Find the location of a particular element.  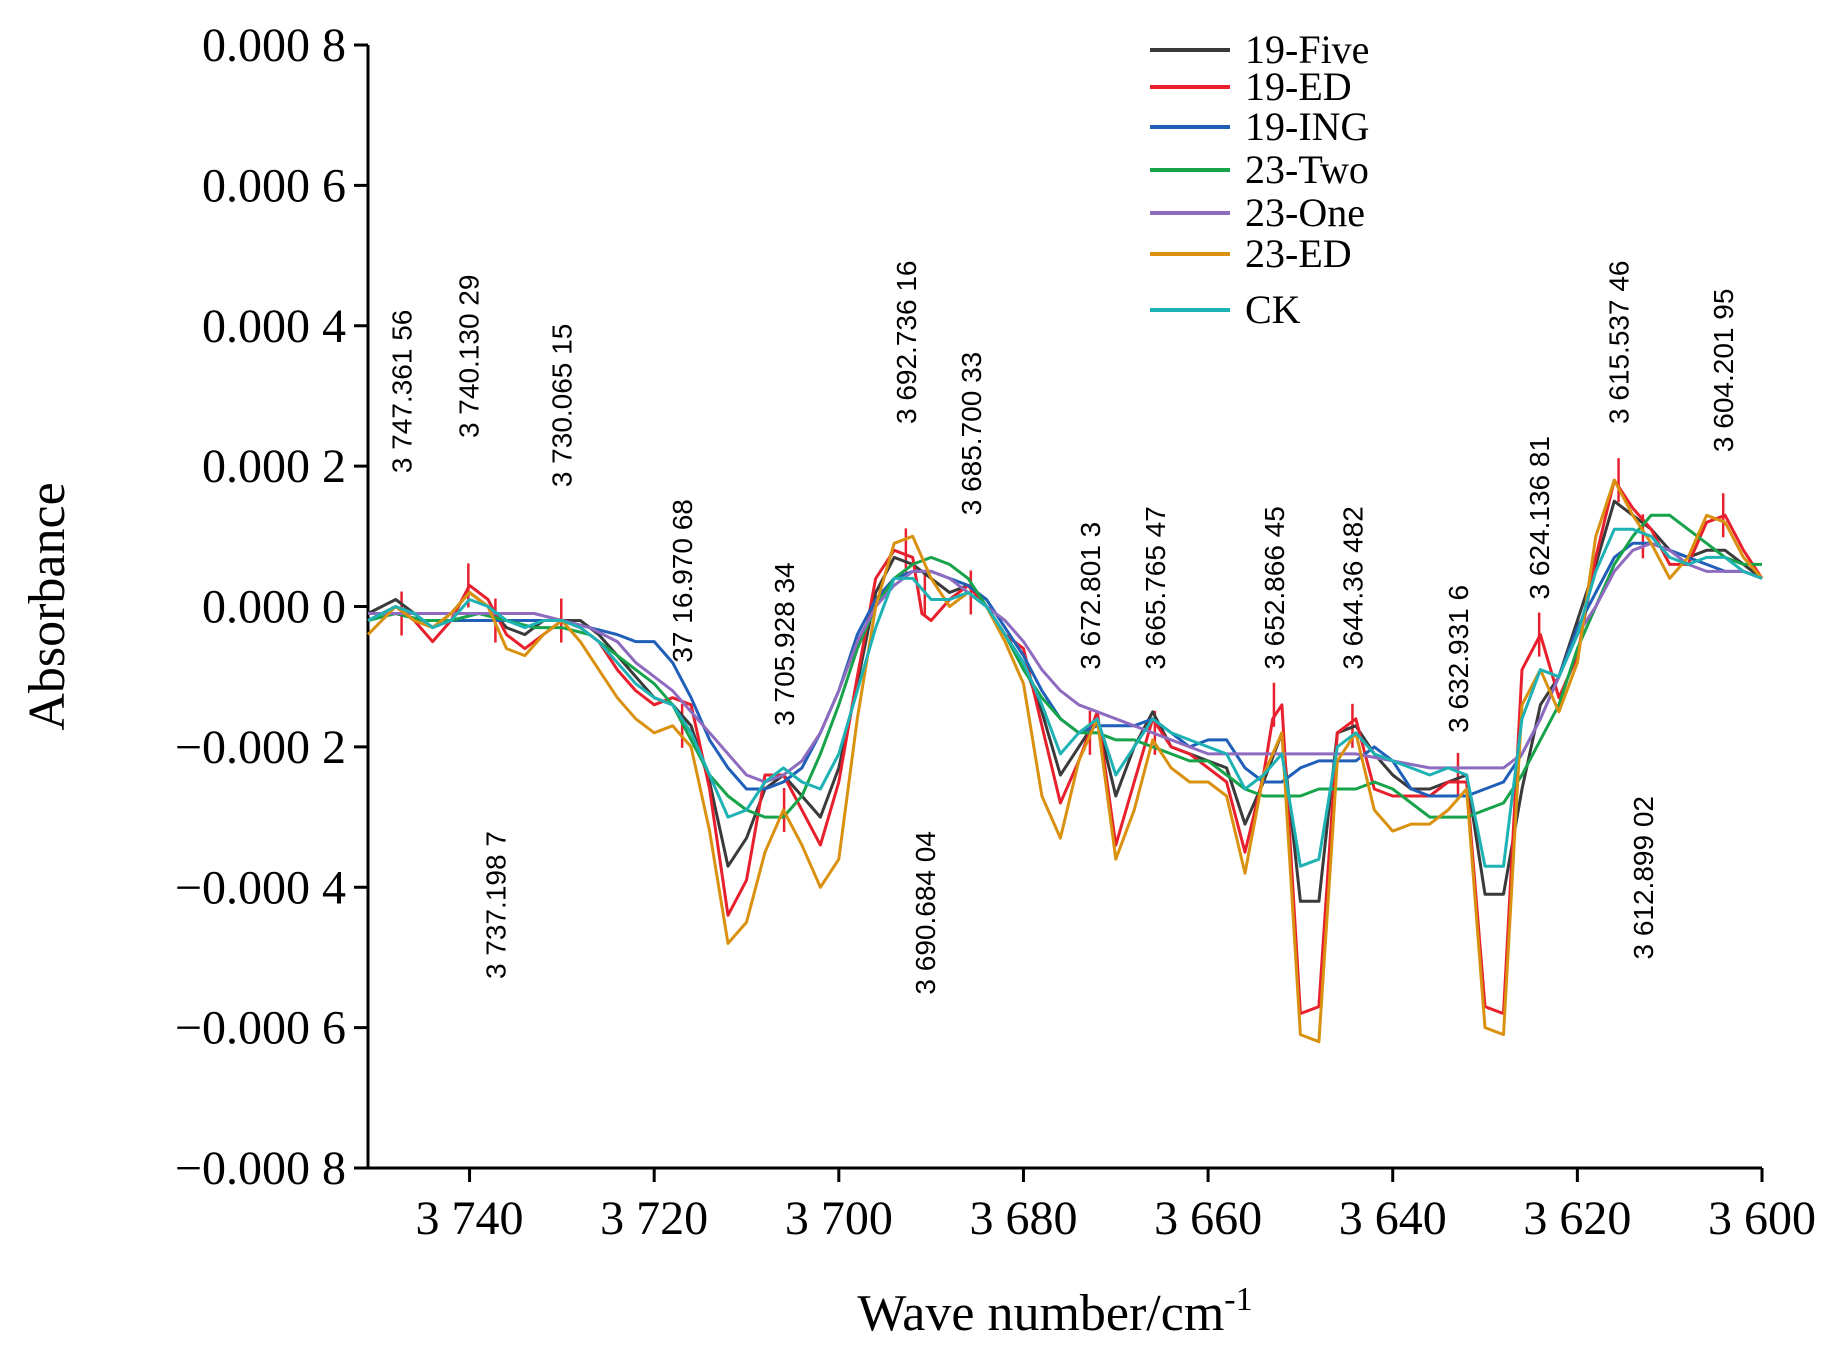

peak-label: 3 730.065 15 is located at coordinates (561, 406).